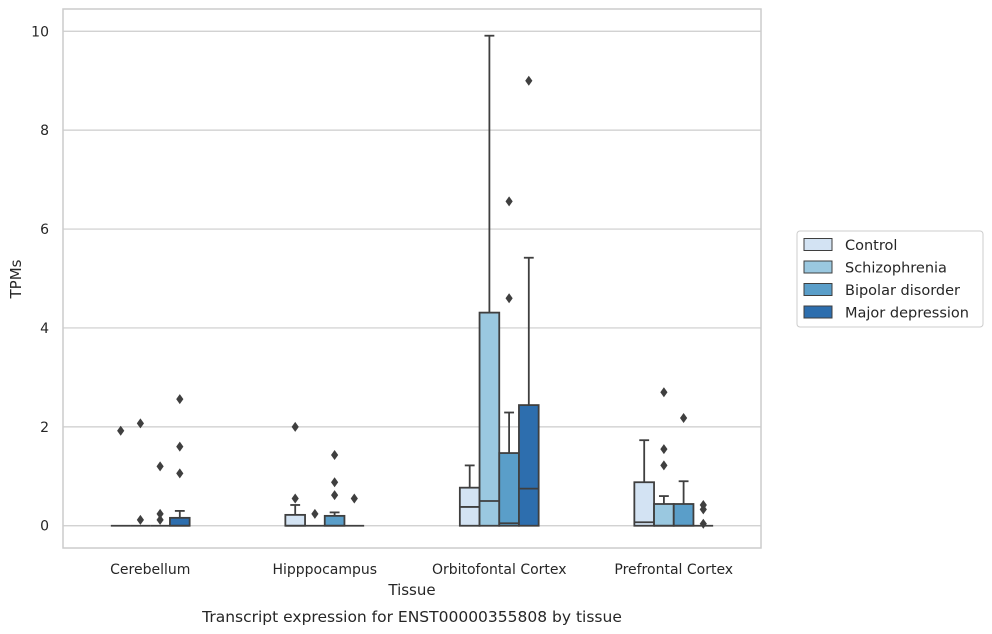 The width and height of the screenshot is (992, 634). I want to click on y-tick-label: 4, so click(44, 329).